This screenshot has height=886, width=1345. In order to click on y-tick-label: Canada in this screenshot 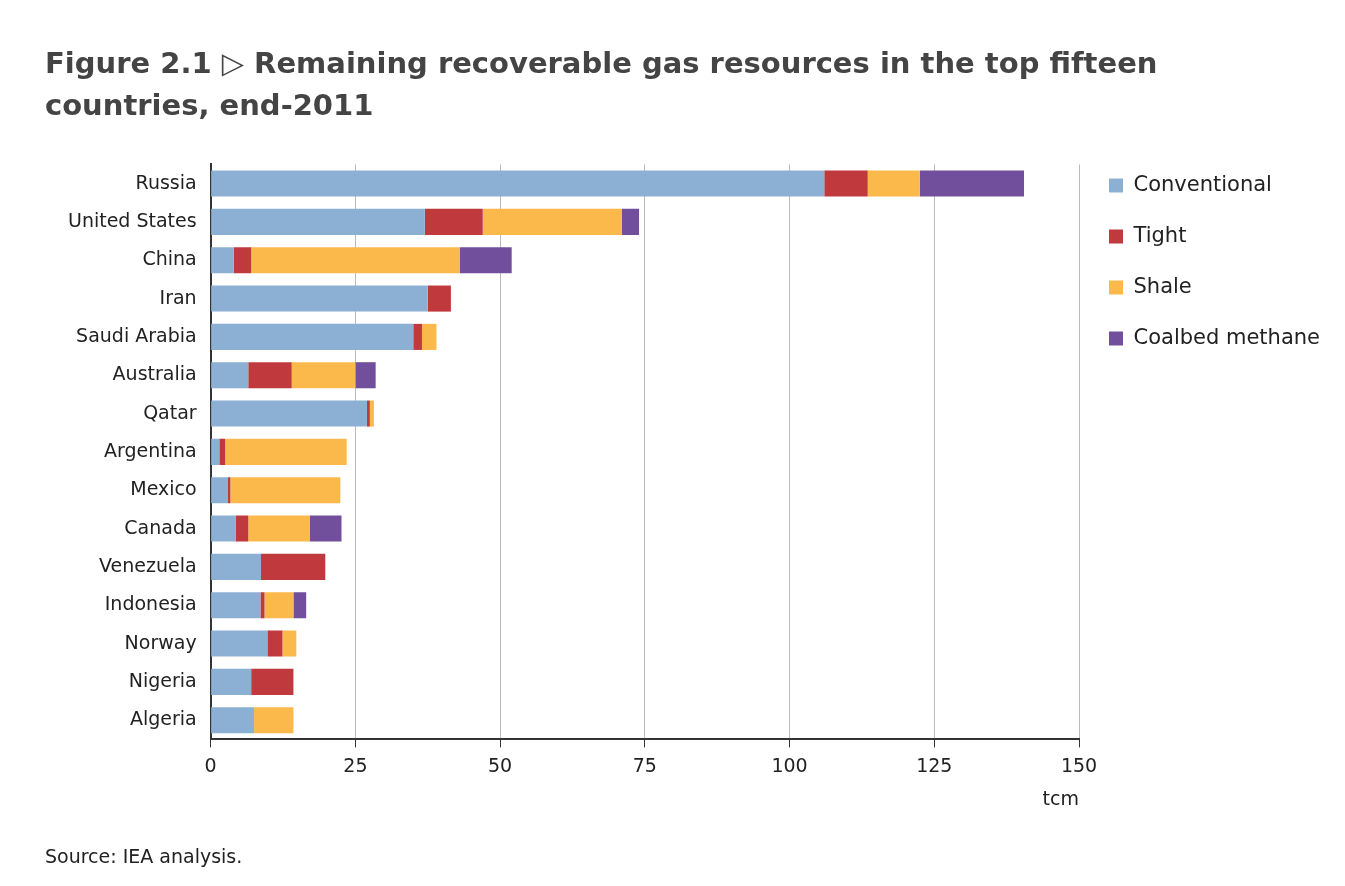, I will do `click(160, 526)`.